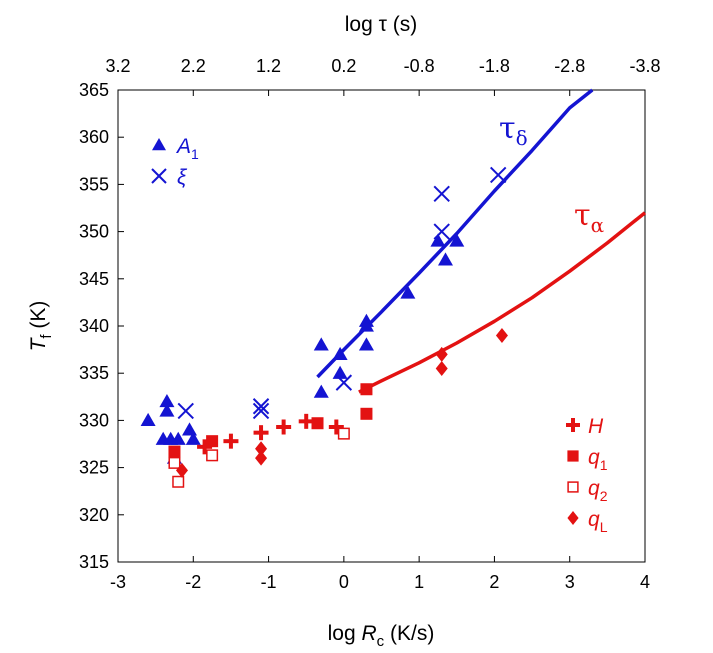  I want to click on legend-label: ξ, so click(182, 177).